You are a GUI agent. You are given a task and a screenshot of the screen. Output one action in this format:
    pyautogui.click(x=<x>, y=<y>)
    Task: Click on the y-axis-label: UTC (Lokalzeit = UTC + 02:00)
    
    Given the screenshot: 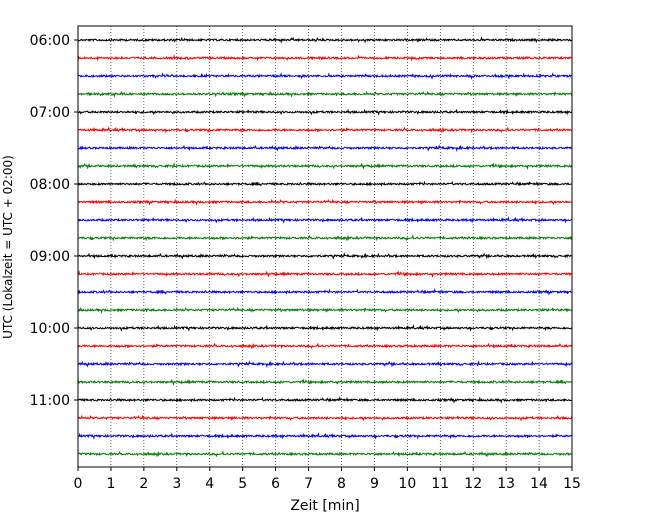 What is the action you would take?
    pyautogui.click(x=8, y=247)
    